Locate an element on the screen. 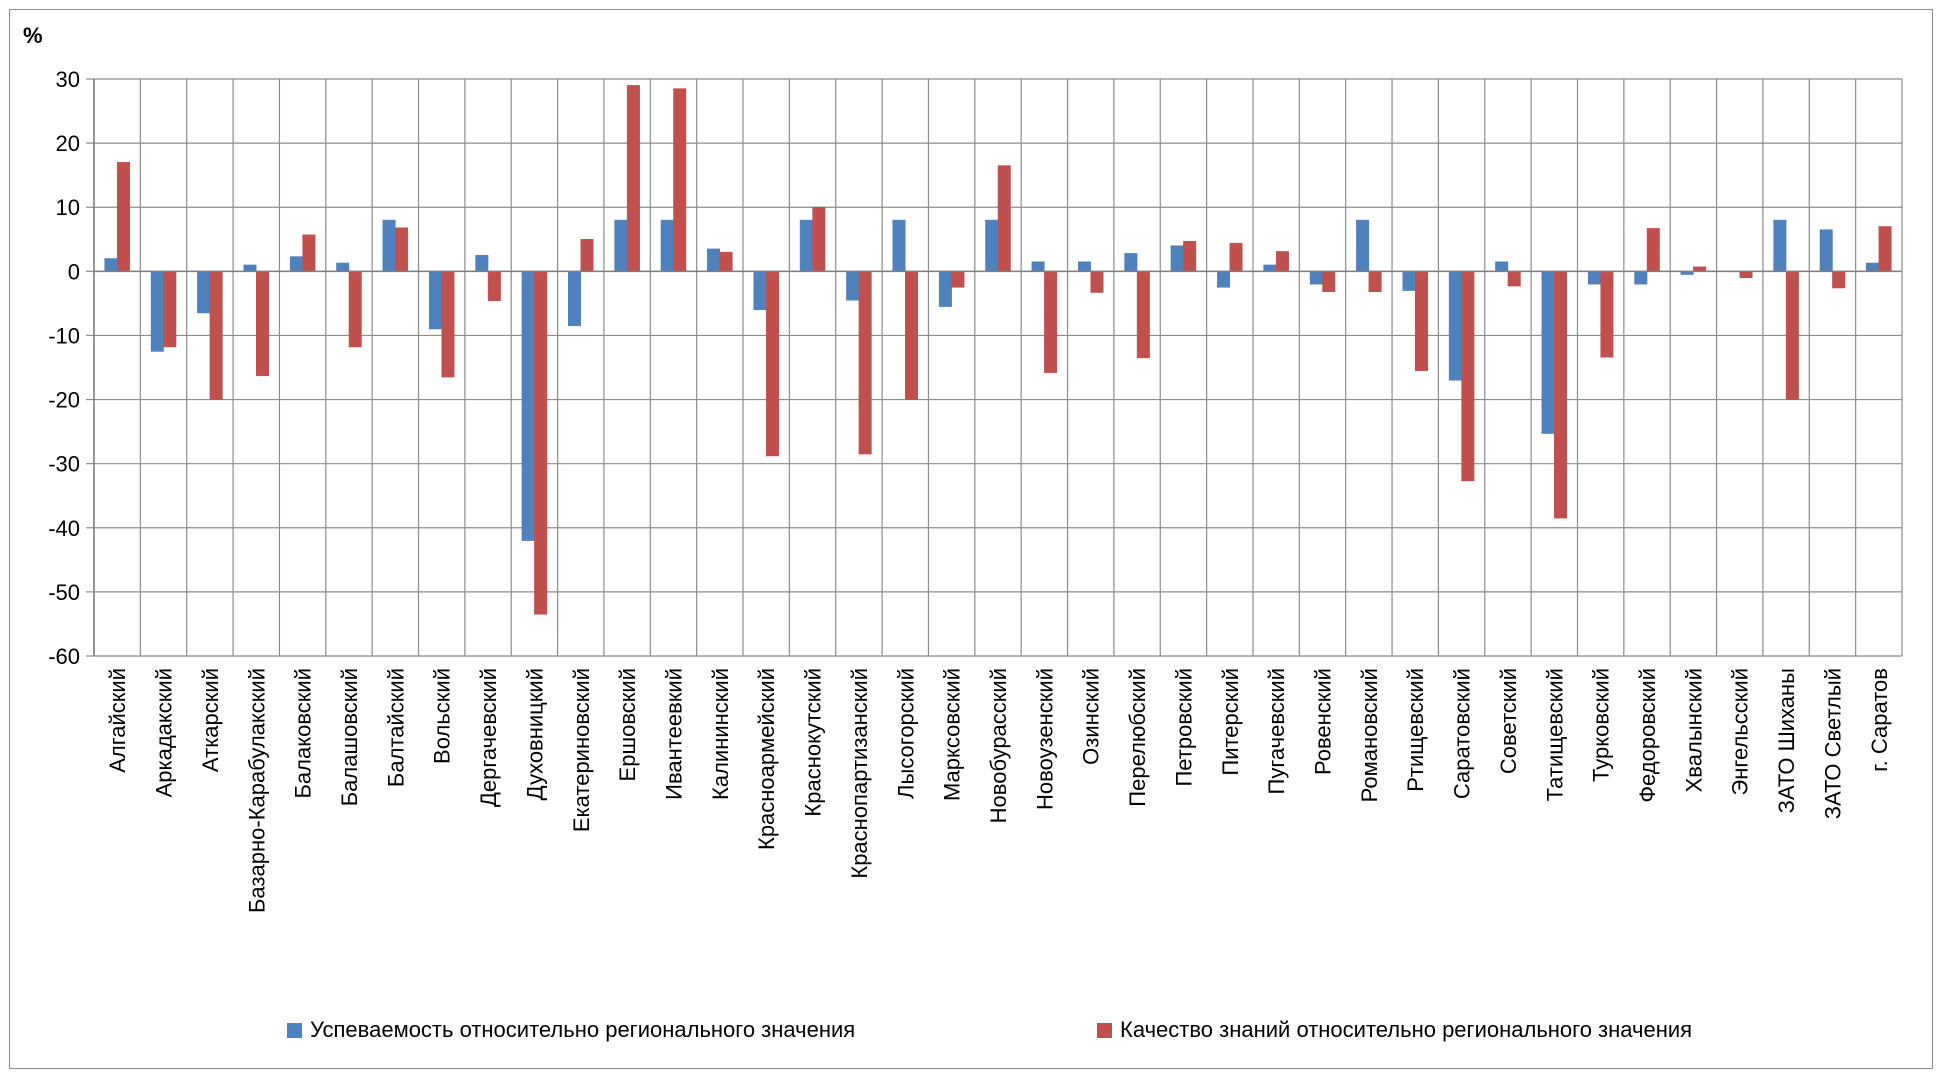 The width and height of the screenshot is (1939, 1073). x-category-label: Хвалынский is located at coordinates (1693, 730).